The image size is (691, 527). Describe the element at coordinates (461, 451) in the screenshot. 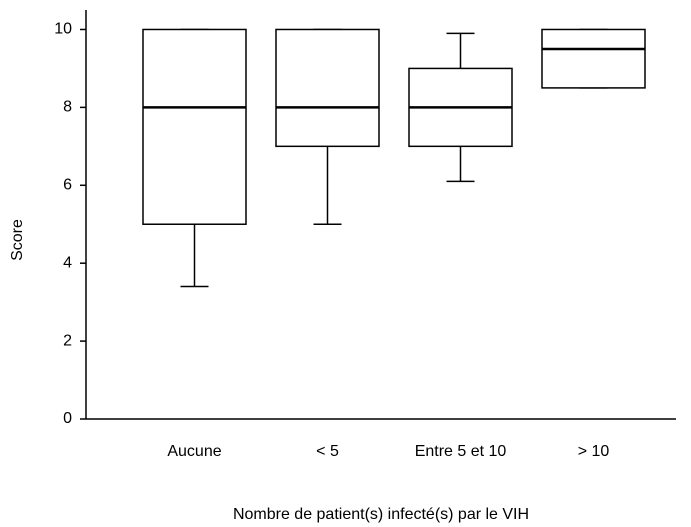

I see `x-tick-label: Entre 5 et 10` at that location.